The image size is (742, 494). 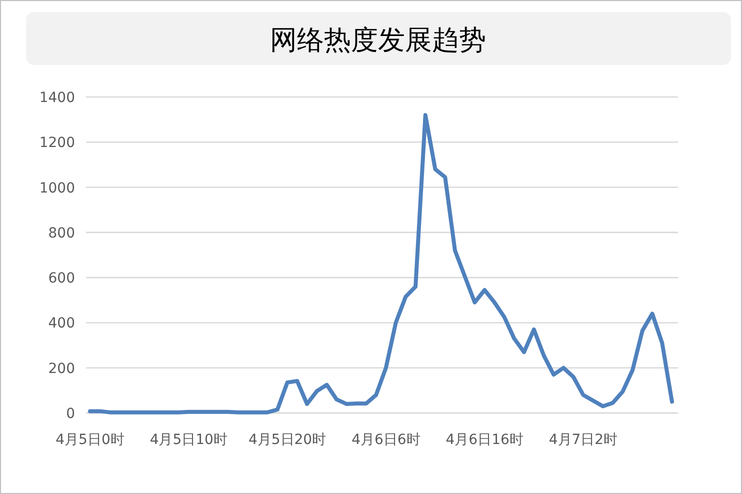 I want to click on y-tick-label: 800, so click(x=61, y=233).